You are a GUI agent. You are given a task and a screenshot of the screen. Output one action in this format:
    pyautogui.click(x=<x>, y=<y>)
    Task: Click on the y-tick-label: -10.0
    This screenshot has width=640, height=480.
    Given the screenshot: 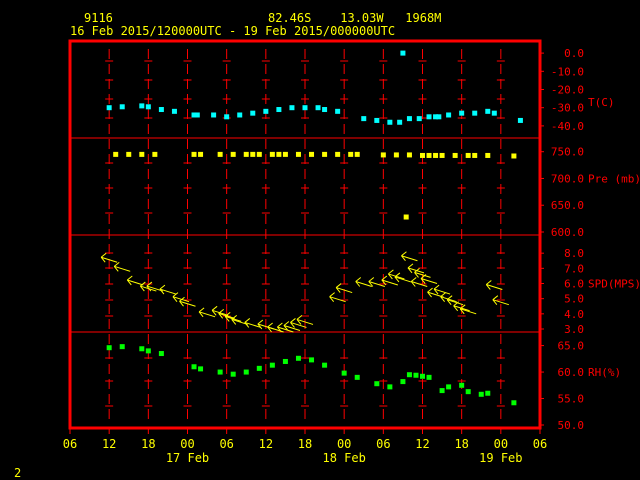 What is the action you would take?
    pyautogui.click(x=567, y=71)
    